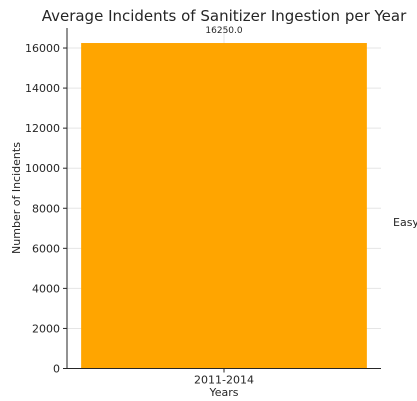 This screenshot has width=417, height=401. What do you see at coordinates (56, 369) in the screenshot?
I see `y-tick-label: 0` at bounding box center [56, 369].